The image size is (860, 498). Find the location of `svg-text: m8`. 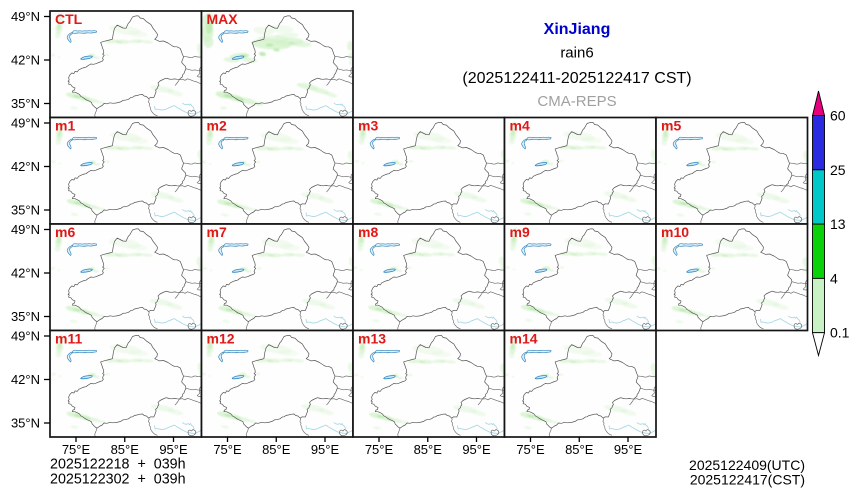

svg-text: m8 is located at coordinates (368, 232).